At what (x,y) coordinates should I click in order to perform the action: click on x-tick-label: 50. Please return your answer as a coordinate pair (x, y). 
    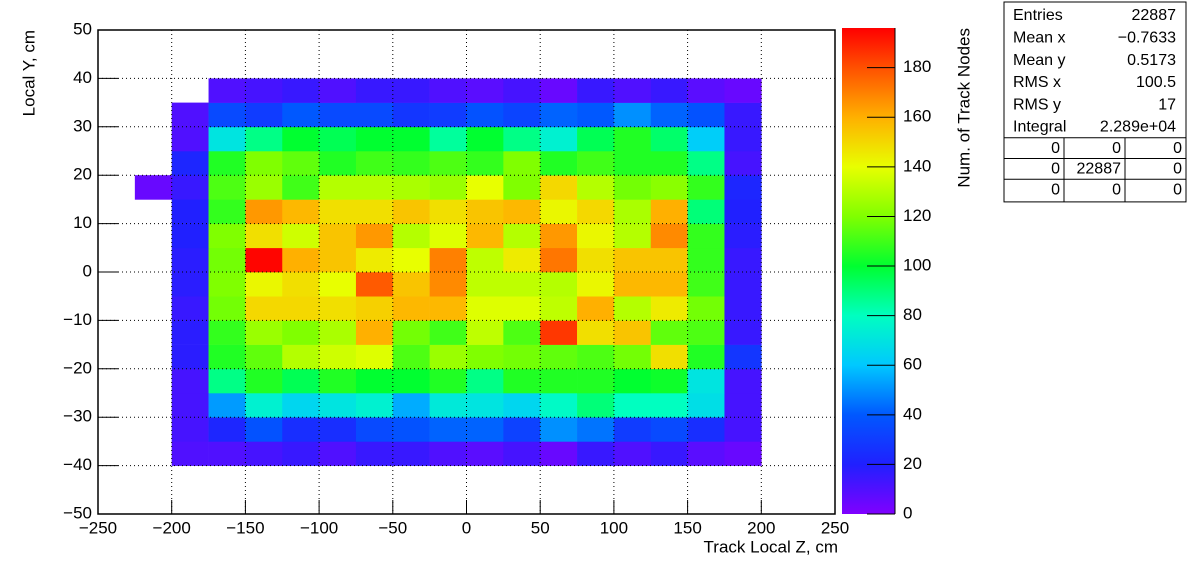
    Looking at the image, I should click on (540, 527).